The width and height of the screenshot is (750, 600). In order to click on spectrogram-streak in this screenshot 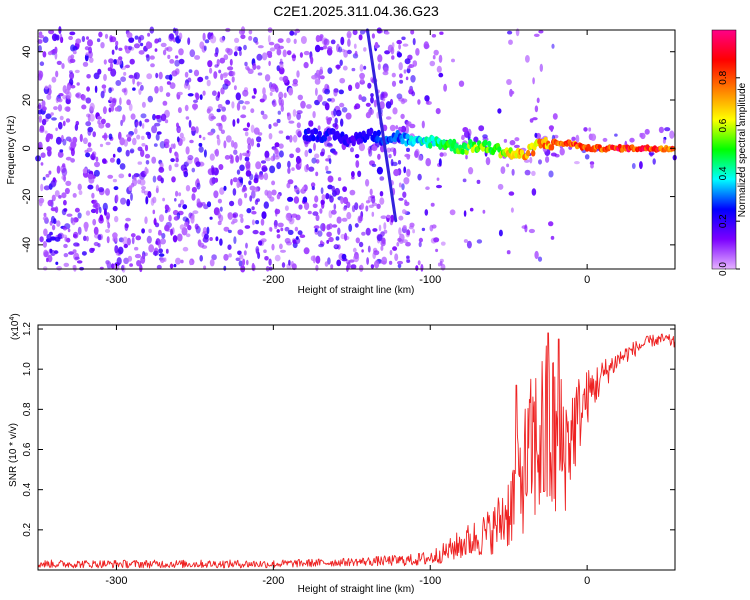, I will do `click(381, 125)`.